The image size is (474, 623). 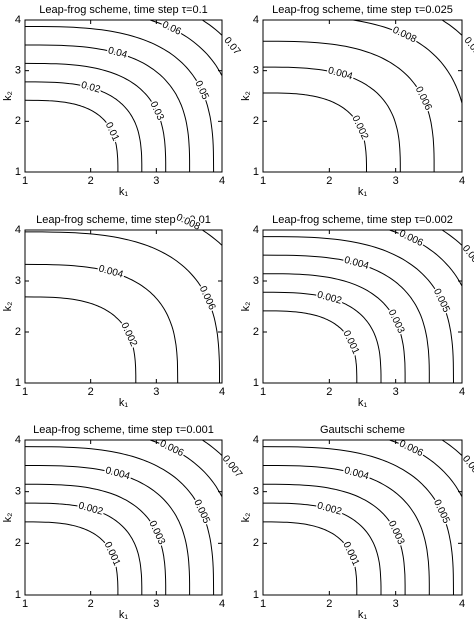 What do you see at coordinates (405, 35) in the screenshot?
I see `contour-label: 0.008` at bounding box center [405, 35].